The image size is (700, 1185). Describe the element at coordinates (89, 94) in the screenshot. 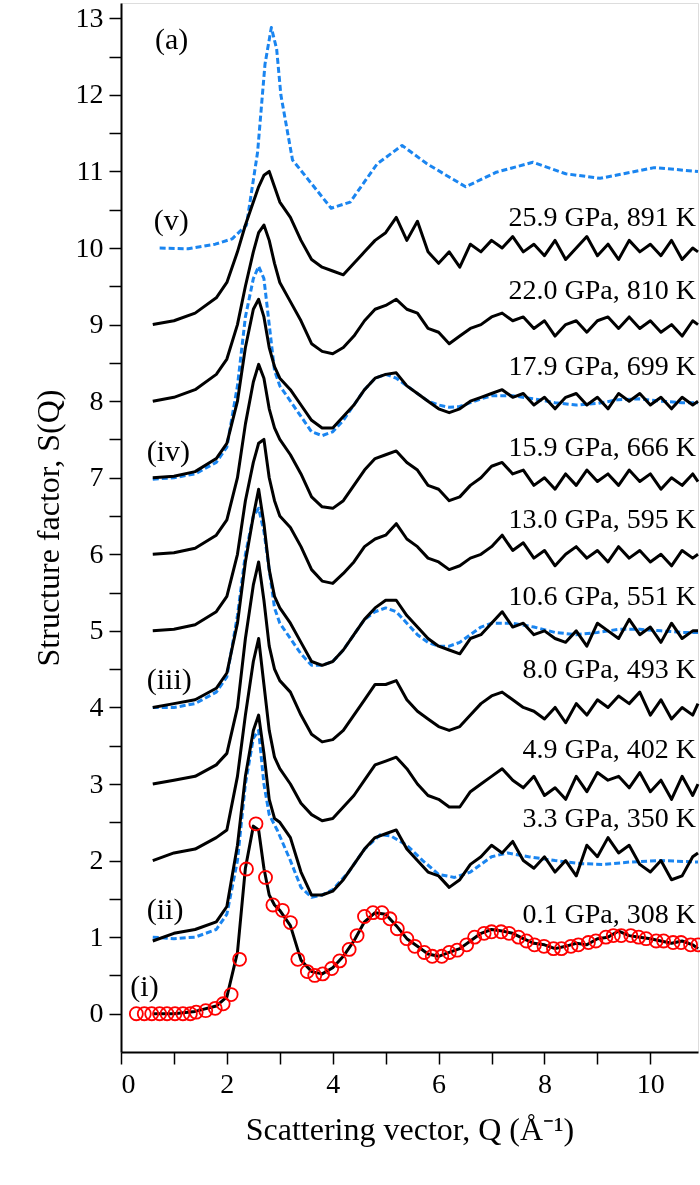

I see `y-tick-label: 12` at that location.